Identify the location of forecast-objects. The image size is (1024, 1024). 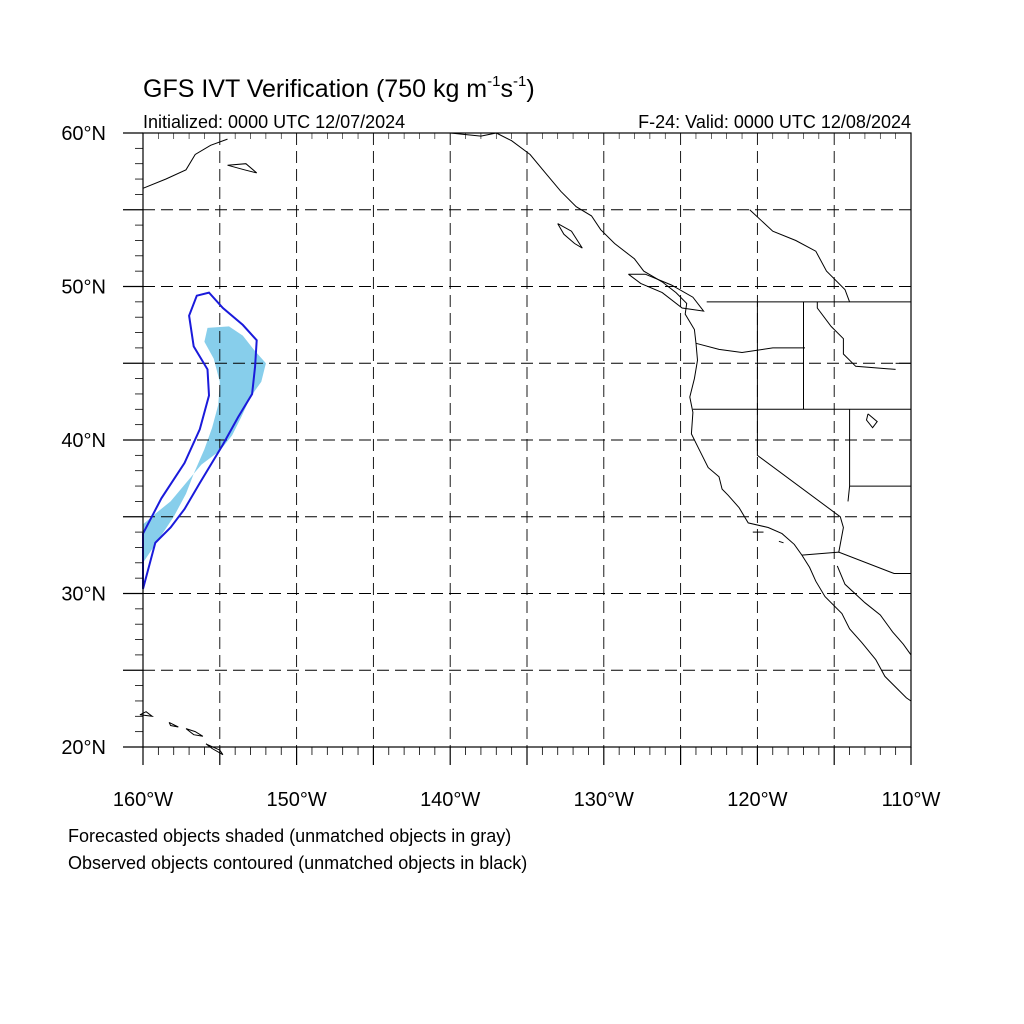
(204, 444).